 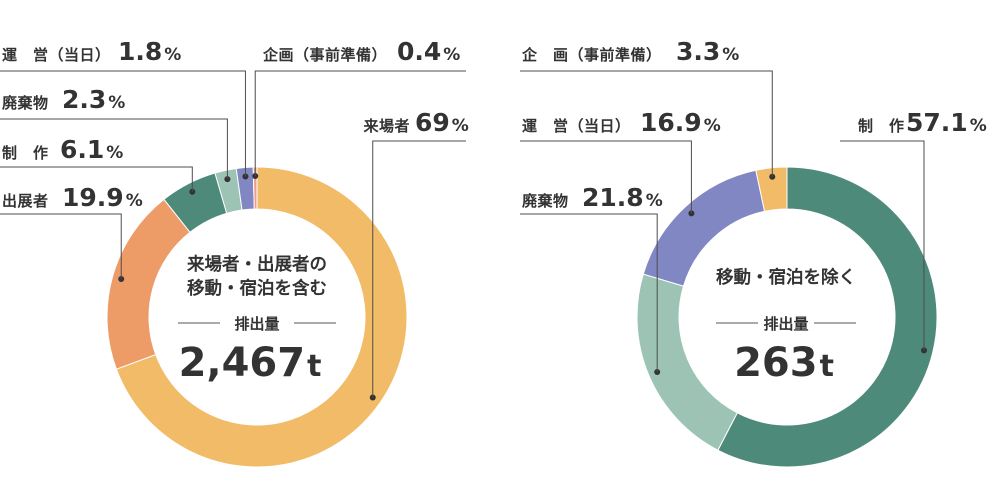 I want to click on slice-value: 0.4%, so click(x=428, y=51).